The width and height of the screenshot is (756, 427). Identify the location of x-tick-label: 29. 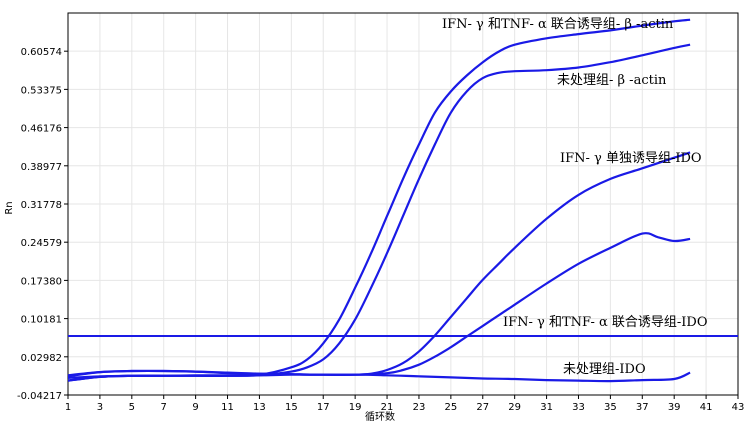
(514, 407).